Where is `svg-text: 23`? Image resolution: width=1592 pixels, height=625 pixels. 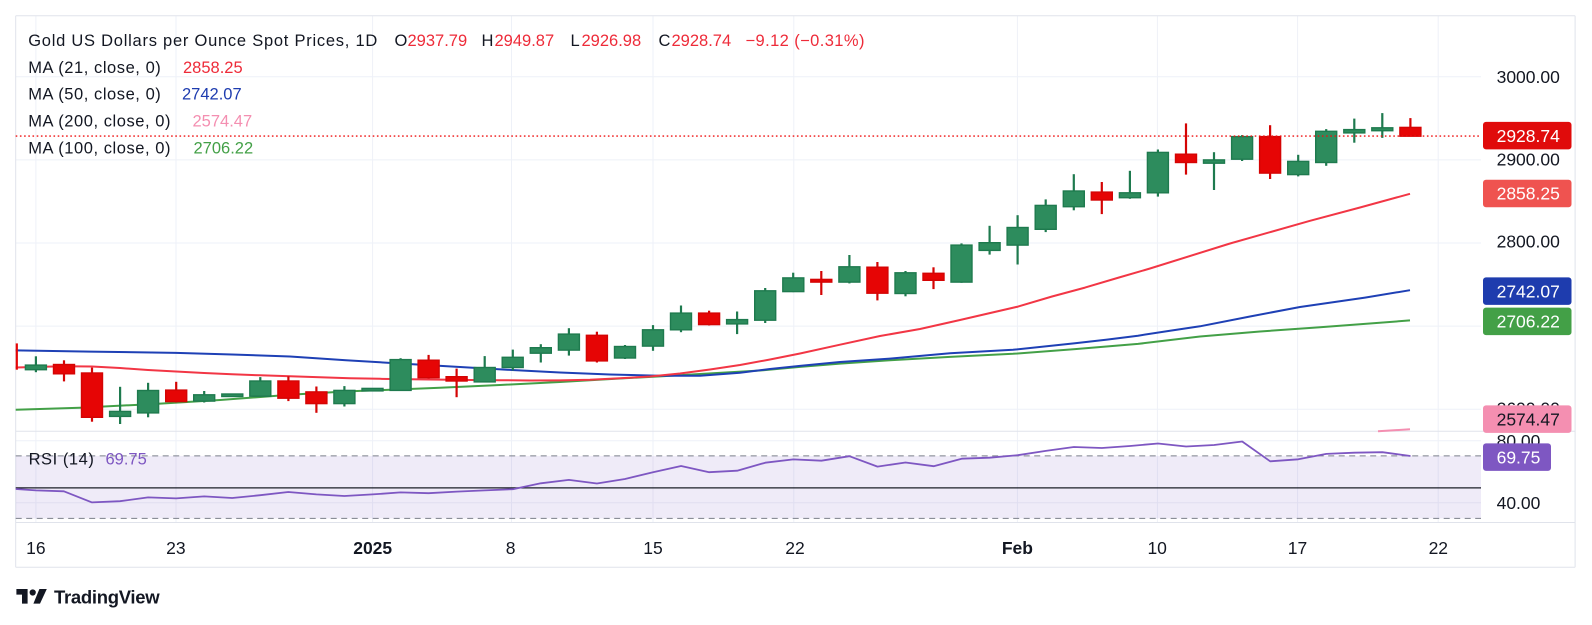 svg-text: 23 is located at coordinates (175, 548).